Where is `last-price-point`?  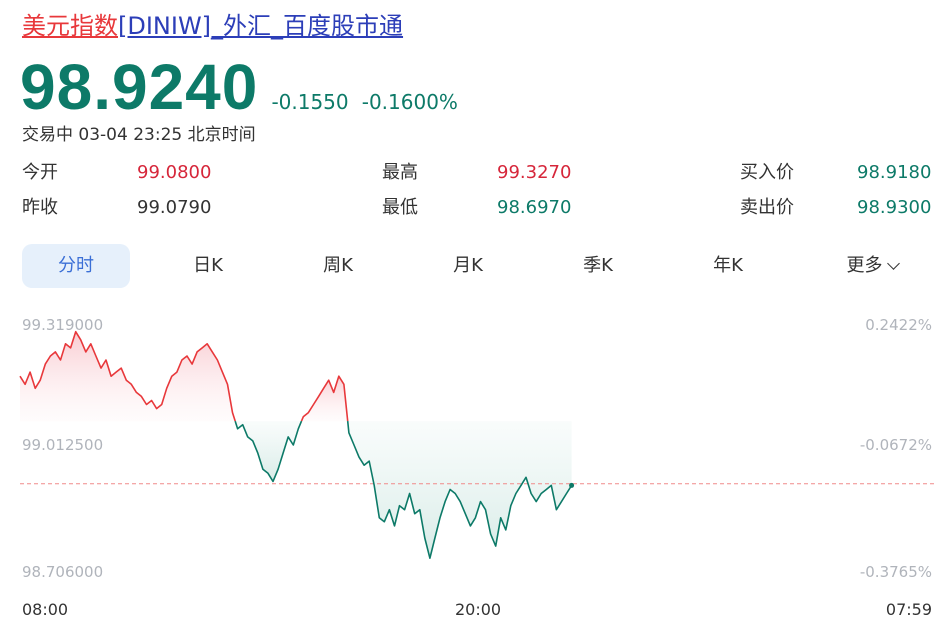 last-price-point is located at coordinates (572, 485).